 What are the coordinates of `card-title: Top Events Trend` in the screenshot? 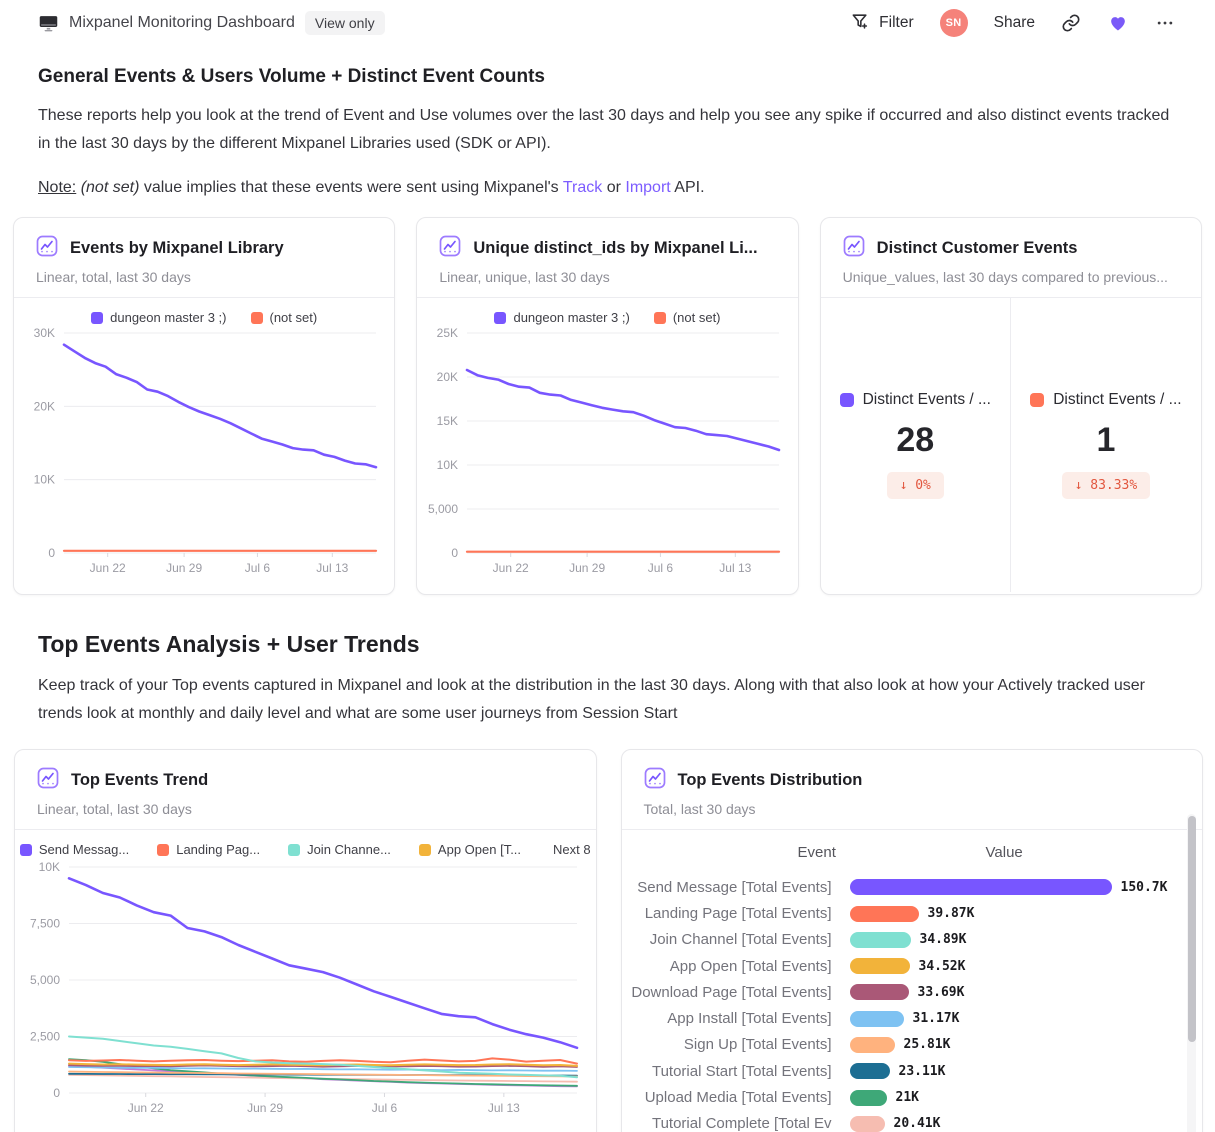 It's located at (140, 780).